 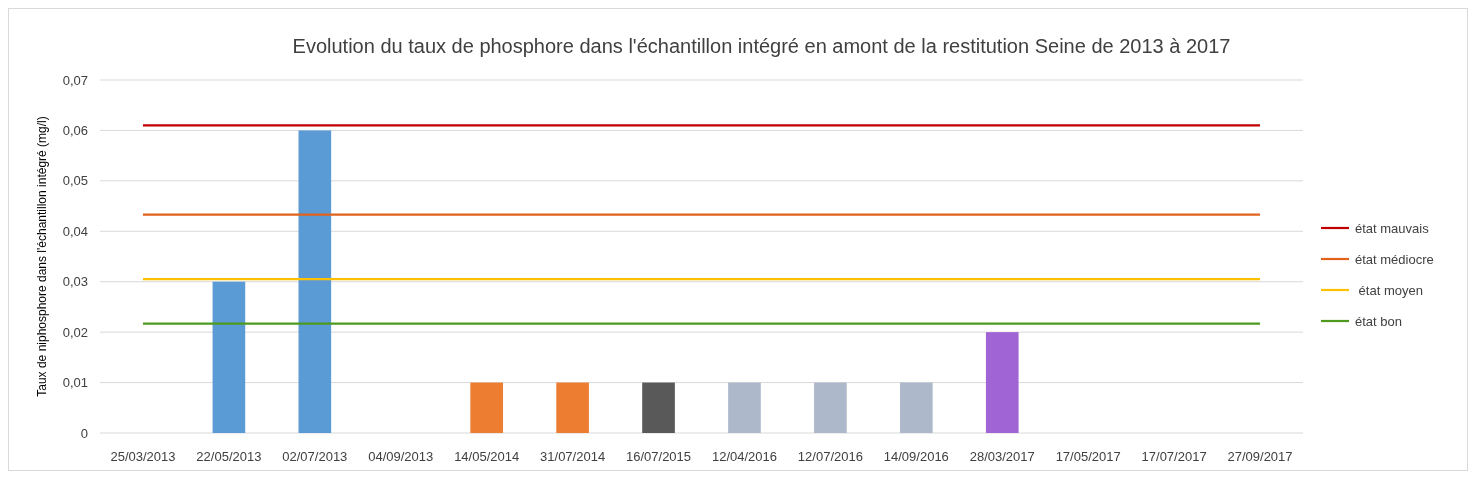 What do you see at coordinates (1002, 456) in the screenshot?
I see `x-tick-label: 28/03/2017` at bounding box center [1002, 456].